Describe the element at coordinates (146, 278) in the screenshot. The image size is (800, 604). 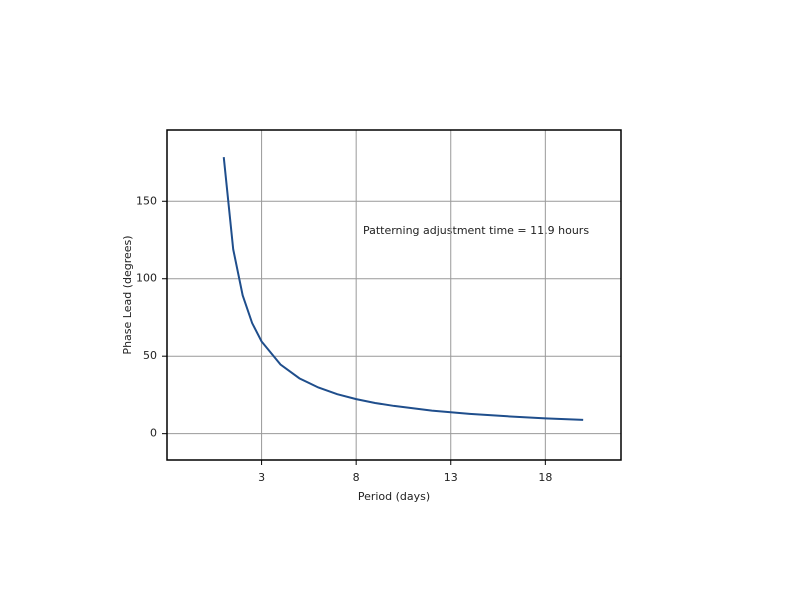
I see `y-tick-label: 100` at that location.